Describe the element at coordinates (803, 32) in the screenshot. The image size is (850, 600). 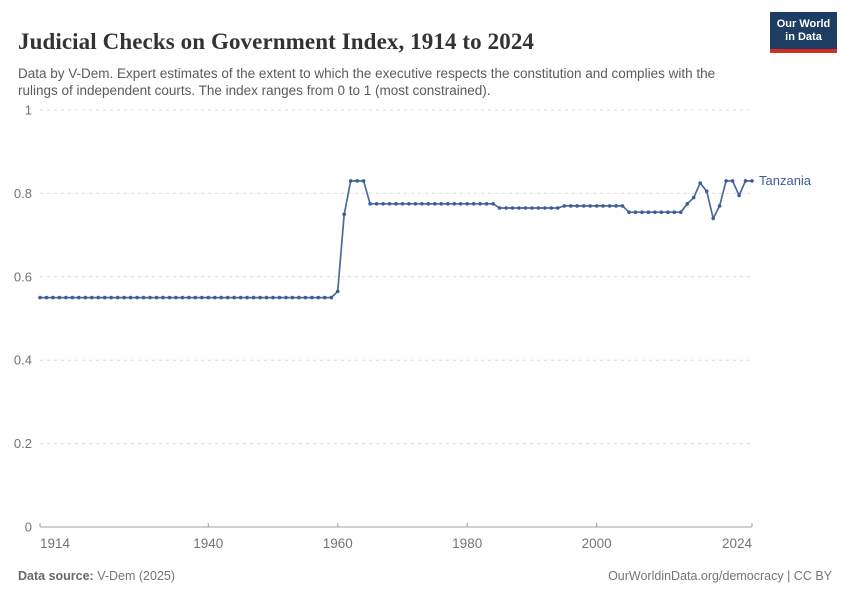
I see `owid-logo: Our World in Data` at that location.